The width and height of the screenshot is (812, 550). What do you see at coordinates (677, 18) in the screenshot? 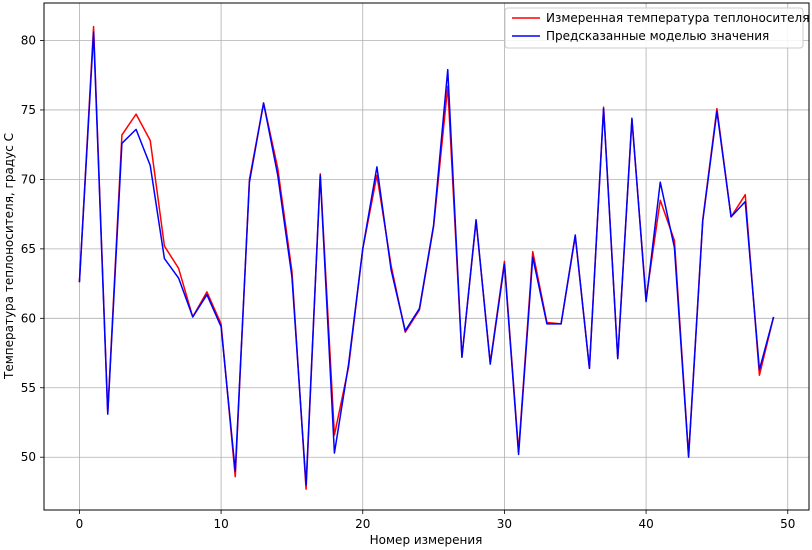
I see `legend-label-measured: Измеренная температура теплоносителя` at bounding box center [677, 18].